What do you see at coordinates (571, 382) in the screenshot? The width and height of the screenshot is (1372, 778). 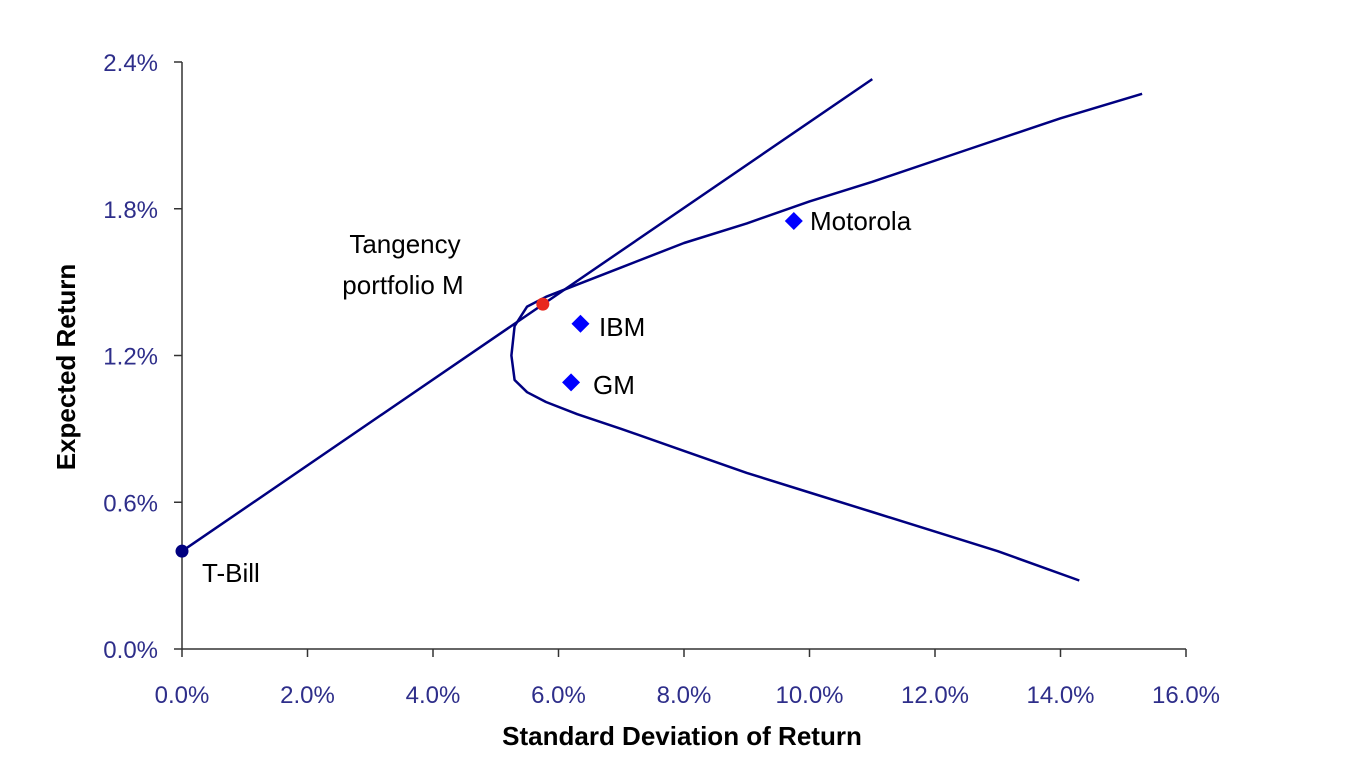 I see `gm-point` at bounding box center [571, 382].